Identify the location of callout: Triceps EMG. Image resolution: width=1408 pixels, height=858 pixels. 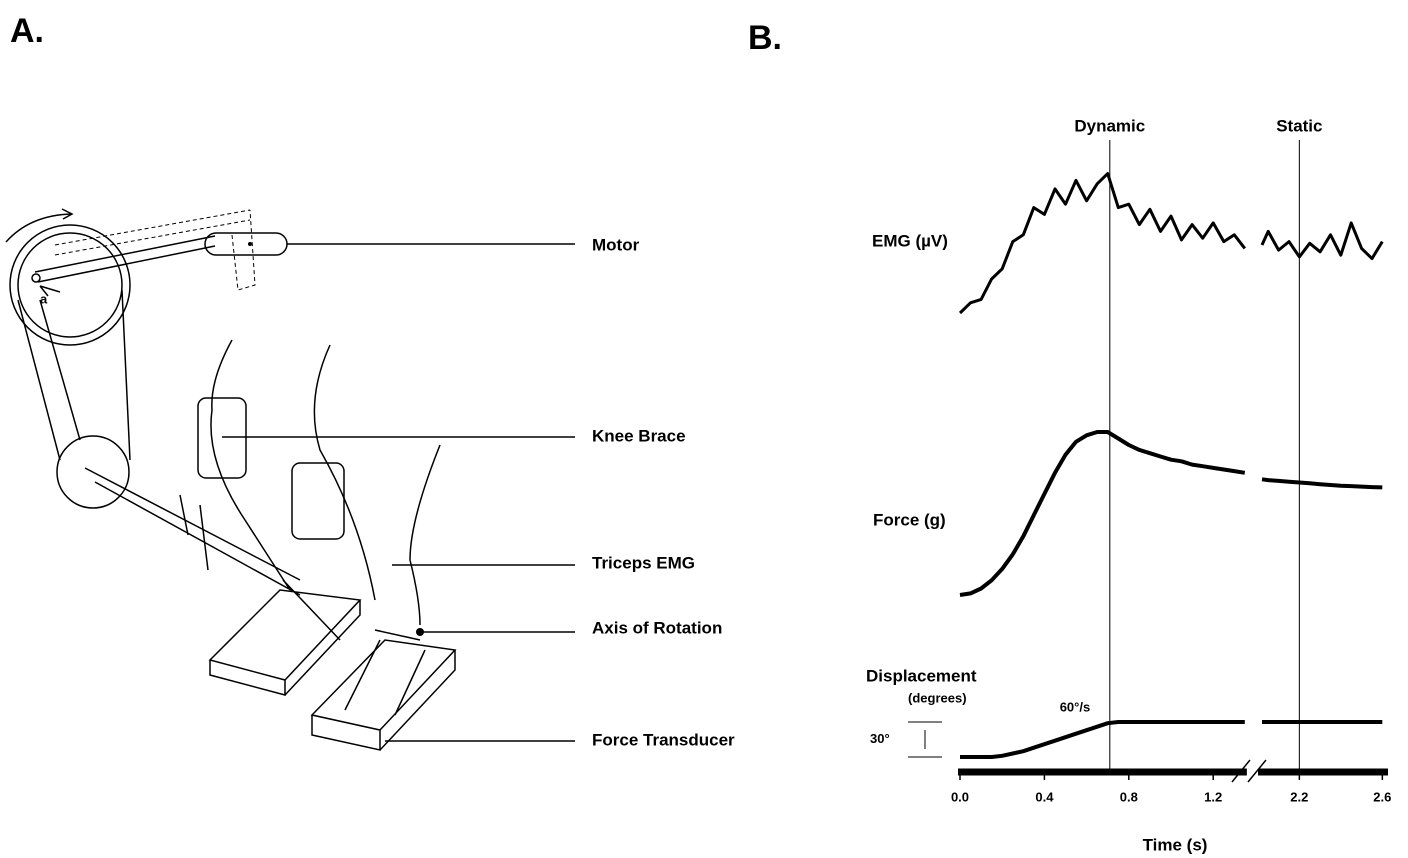
(643, 562).